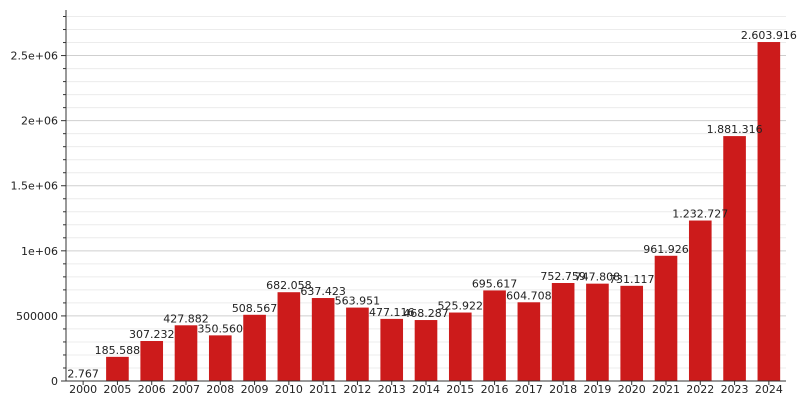  I want to click on data-label: 2.603.916, so click(769, 35).